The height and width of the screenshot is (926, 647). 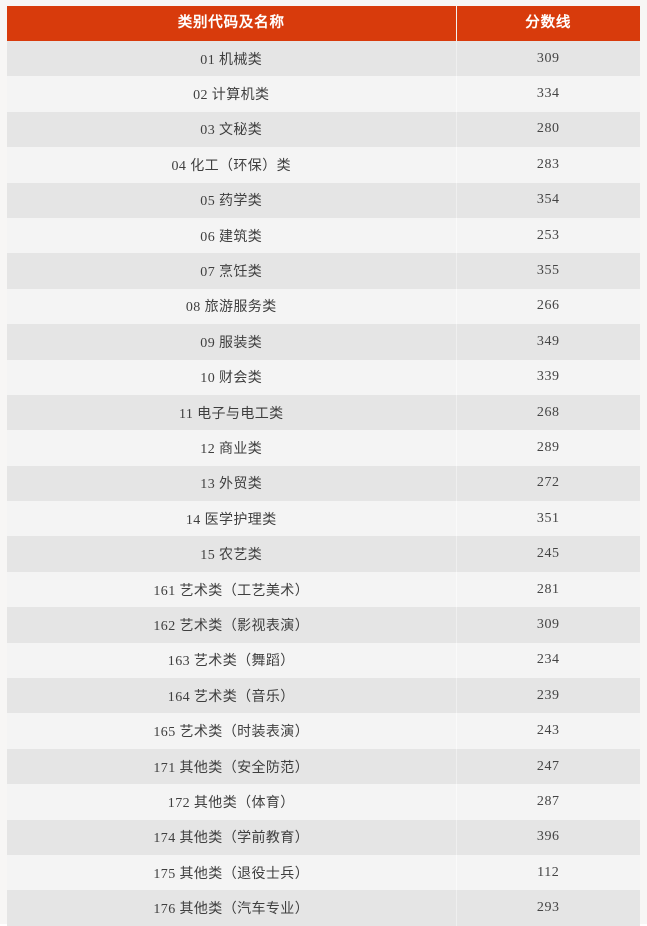 What do you see at coordinates (548, 589) in the screenshot?
I see `cell-score-line: 281` at bounding box center [548, 589].